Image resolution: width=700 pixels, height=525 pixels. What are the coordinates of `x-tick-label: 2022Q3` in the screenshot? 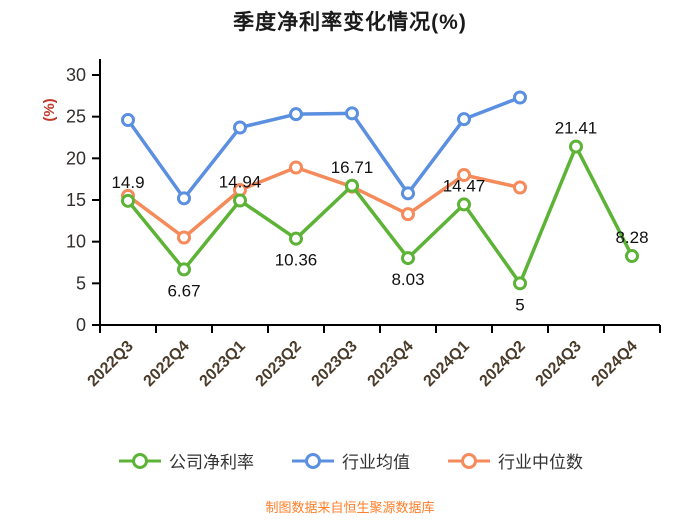 It's located at (111, 364).